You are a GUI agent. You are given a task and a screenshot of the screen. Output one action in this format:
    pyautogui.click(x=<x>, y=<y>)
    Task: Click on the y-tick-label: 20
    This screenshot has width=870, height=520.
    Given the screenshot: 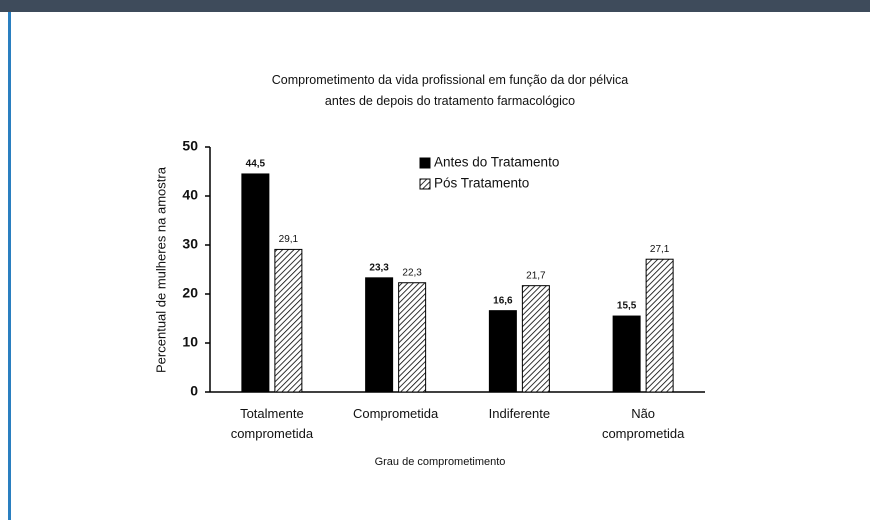 What is the action you would take?
    pyautogui.click(x=190, y=293)
    